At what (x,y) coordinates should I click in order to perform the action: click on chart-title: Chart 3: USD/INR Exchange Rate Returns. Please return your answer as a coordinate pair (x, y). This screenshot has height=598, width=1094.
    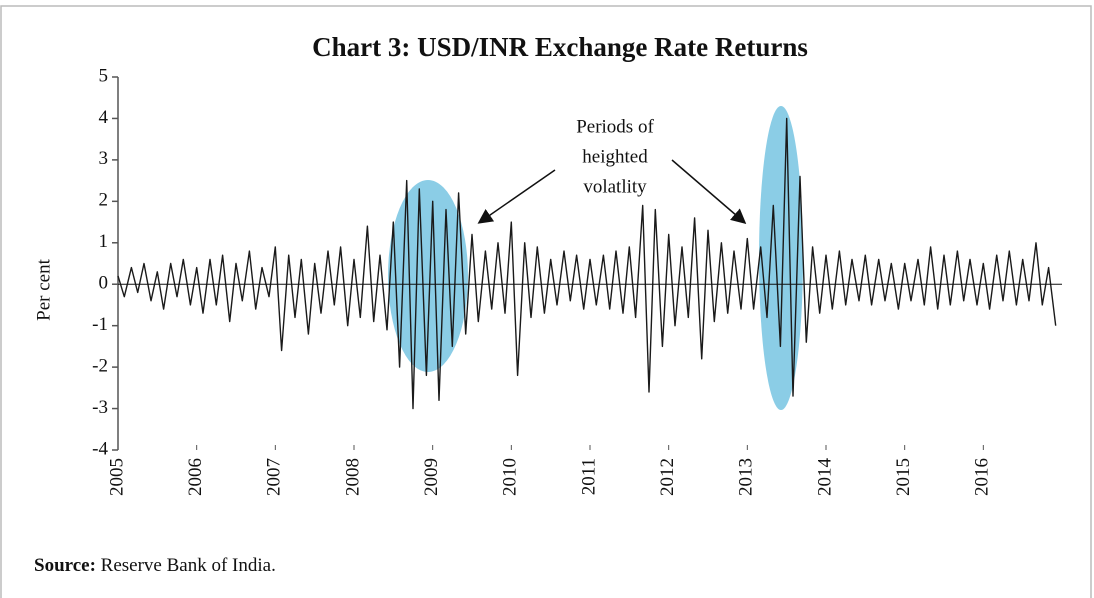
    Looking at the image, I should click on (560, 47).